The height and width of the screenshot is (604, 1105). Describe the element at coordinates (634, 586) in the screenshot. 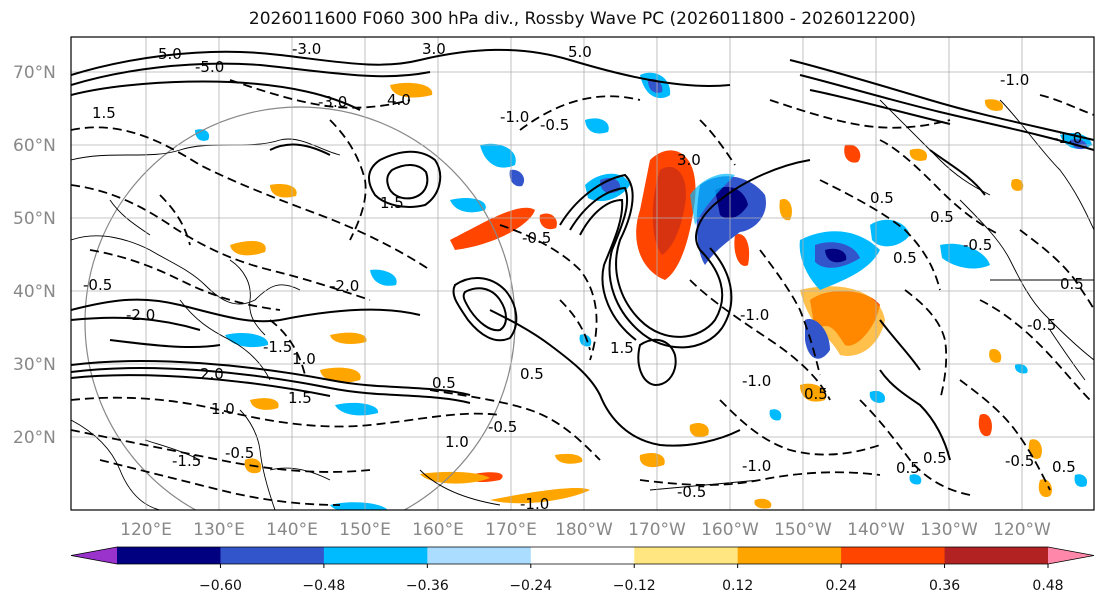

I see `colorbar-tick-label: −0.12` at that location.